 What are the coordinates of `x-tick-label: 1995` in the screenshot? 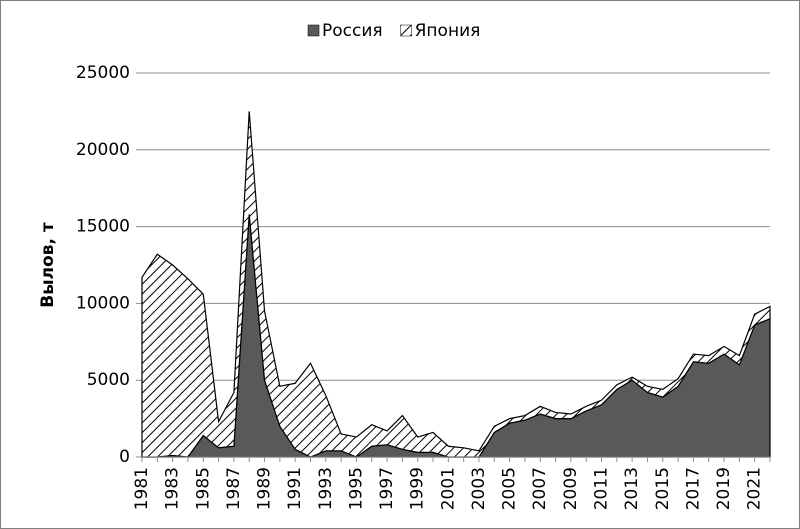 It's located at (356, 488).